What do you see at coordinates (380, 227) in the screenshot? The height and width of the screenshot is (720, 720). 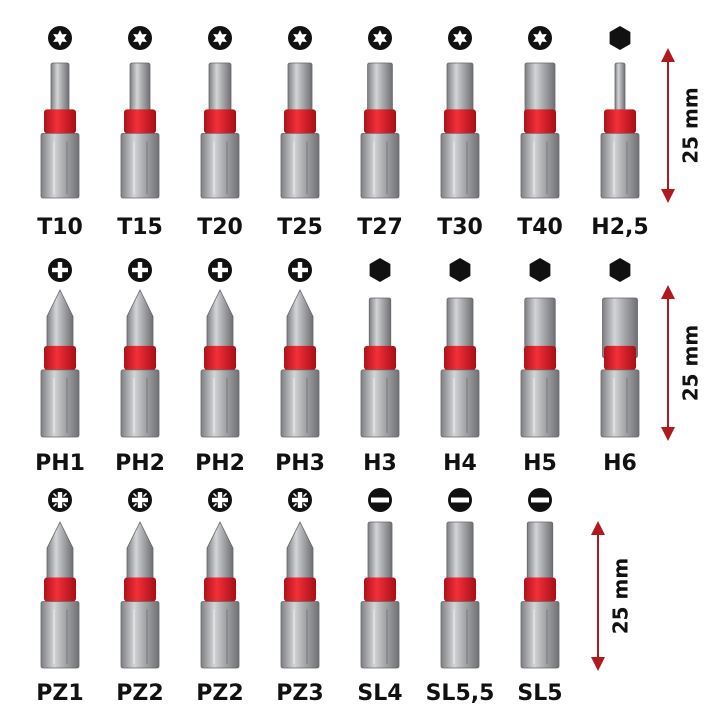 I see `bit-label: T27` at bounding box center [380, 227].